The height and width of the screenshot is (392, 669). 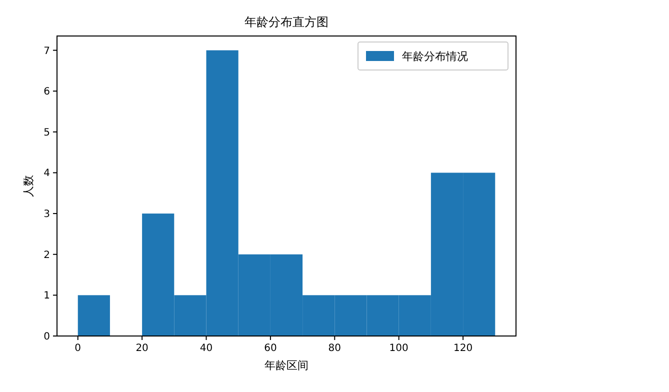 I want to click on x-tick-label: 0, so click(x=78, y=348).